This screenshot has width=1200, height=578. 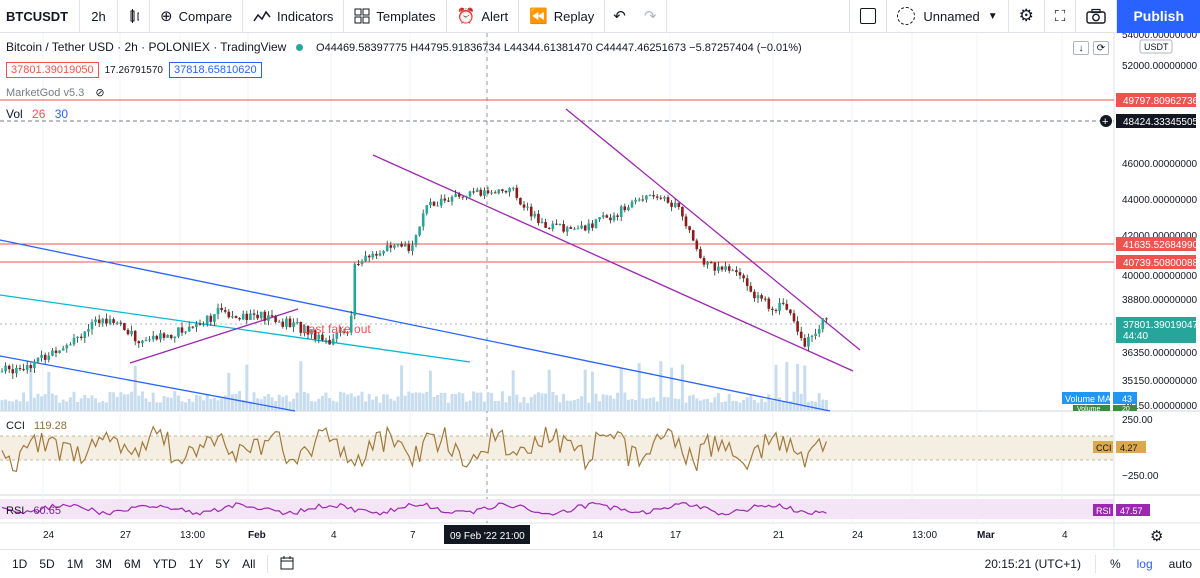 I want to click on vol-ma2-value: 30, so click(x=61, y=114).